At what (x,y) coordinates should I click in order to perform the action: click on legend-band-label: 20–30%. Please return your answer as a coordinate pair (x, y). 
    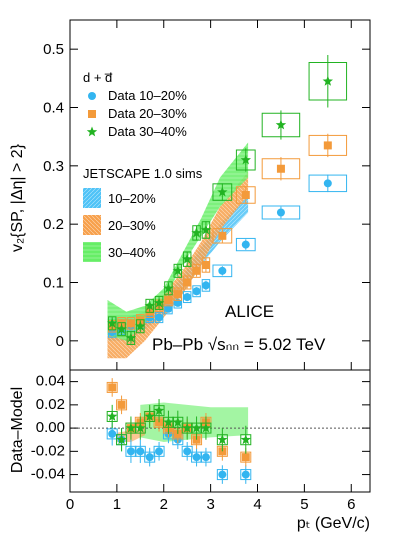
    Looking at the image, I should click on (132, 225).